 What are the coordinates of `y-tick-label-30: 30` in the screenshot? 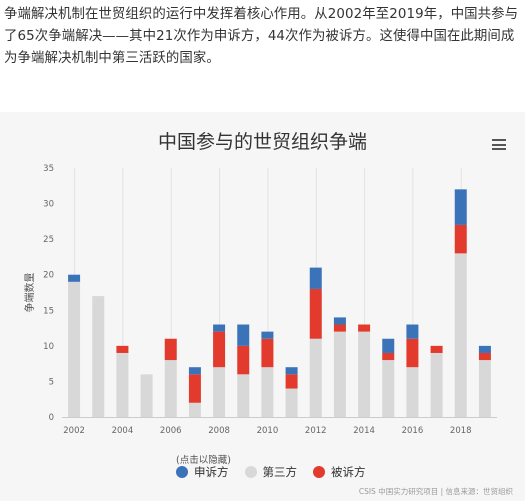 It's located at (48, 205).